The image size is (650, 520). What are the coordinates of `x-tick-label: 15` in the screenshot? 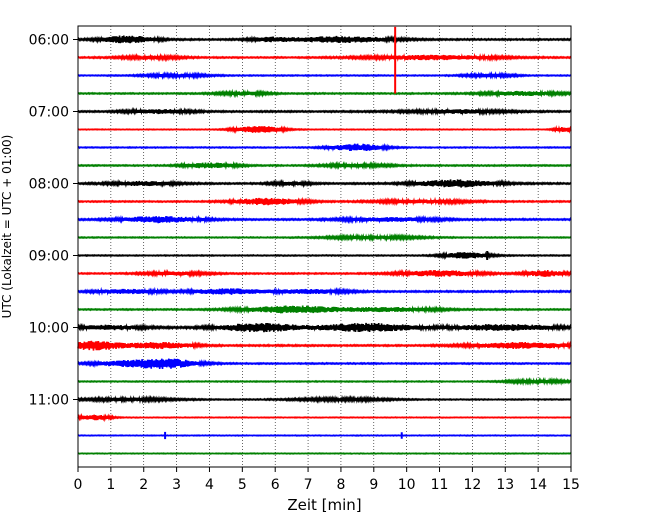 It's located at (571, 485).